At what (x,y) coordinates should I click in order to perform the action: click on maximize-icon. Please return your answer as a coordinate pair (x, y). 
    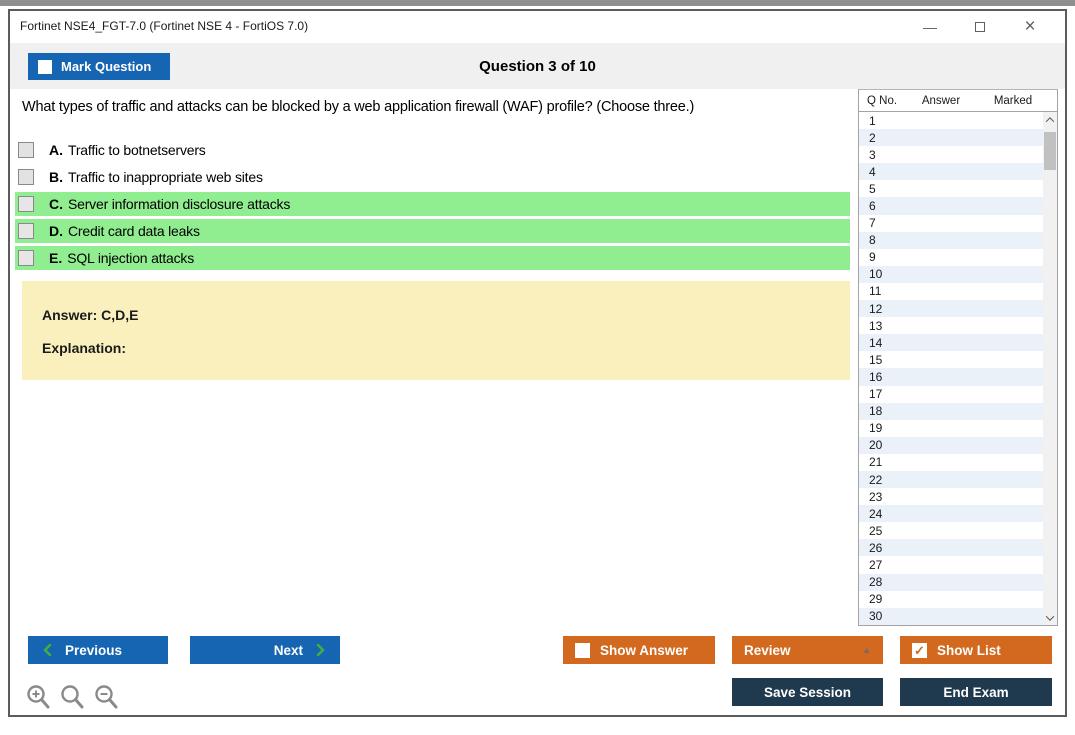
    Looking at the image, I should click on (980, 27).